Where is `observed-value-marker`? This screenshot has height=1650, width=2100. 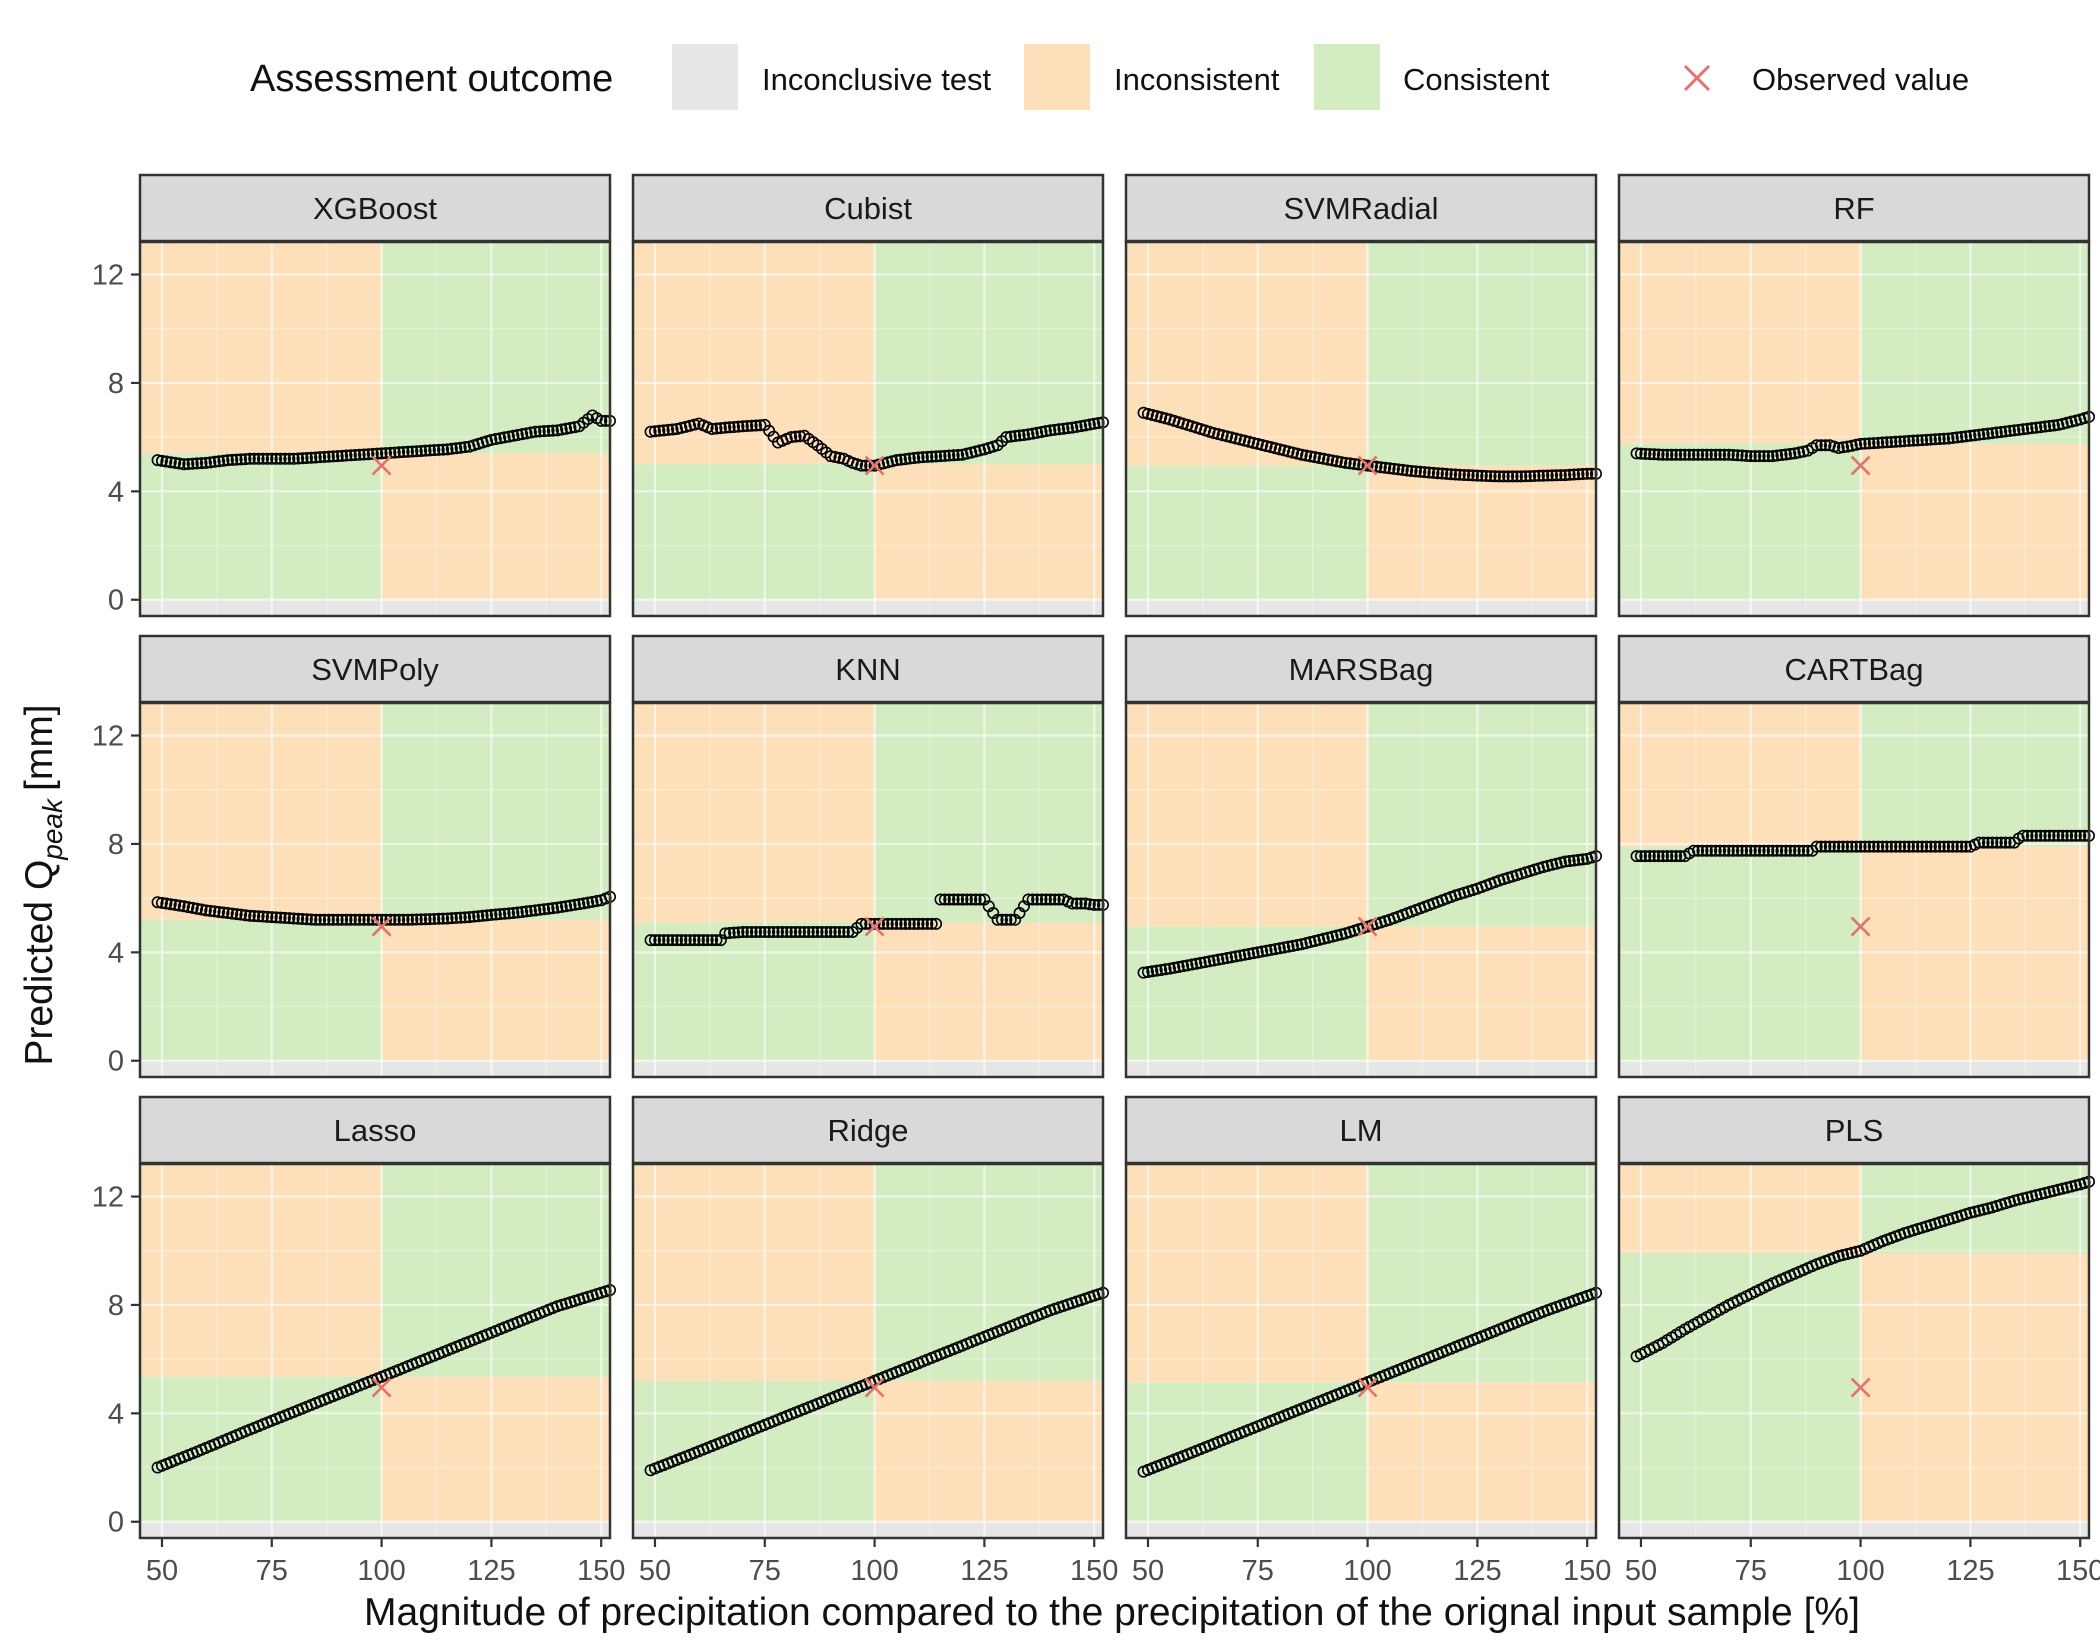 observed-value-marker is located at coordinates (381, 465).